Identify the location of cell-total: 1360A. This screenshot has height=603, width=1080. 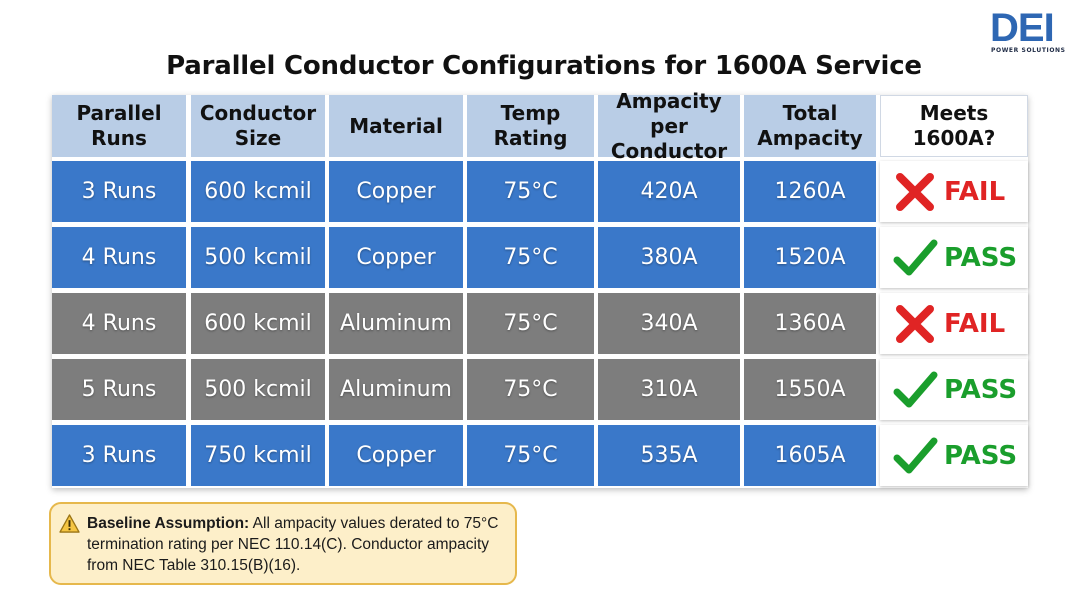
(810, 323).